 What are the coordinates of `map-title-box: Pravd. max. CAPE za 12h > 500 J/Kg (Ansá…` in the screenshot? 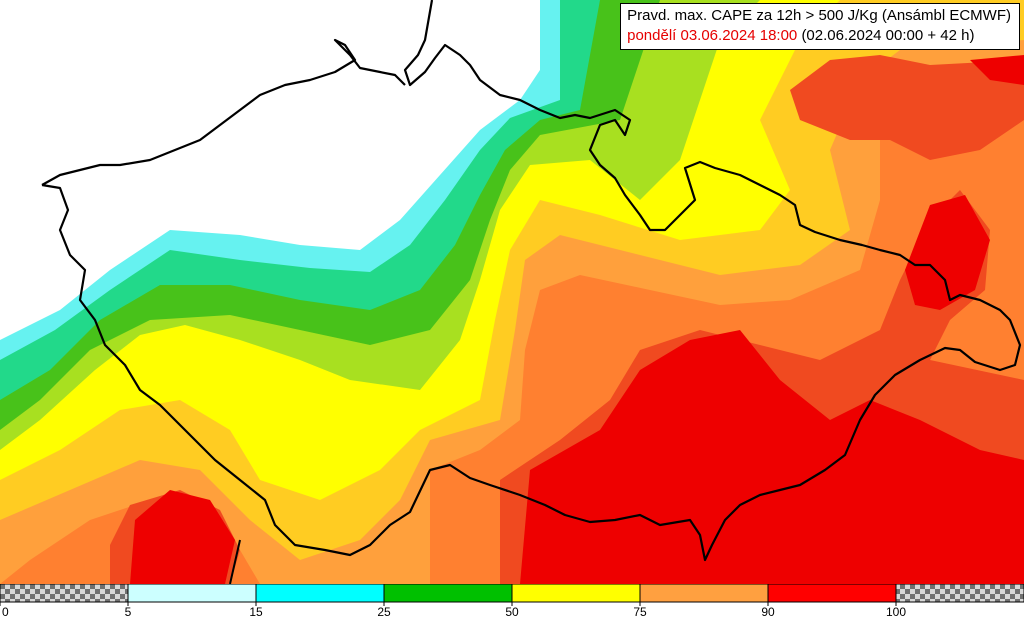 It's located at (820, 26).